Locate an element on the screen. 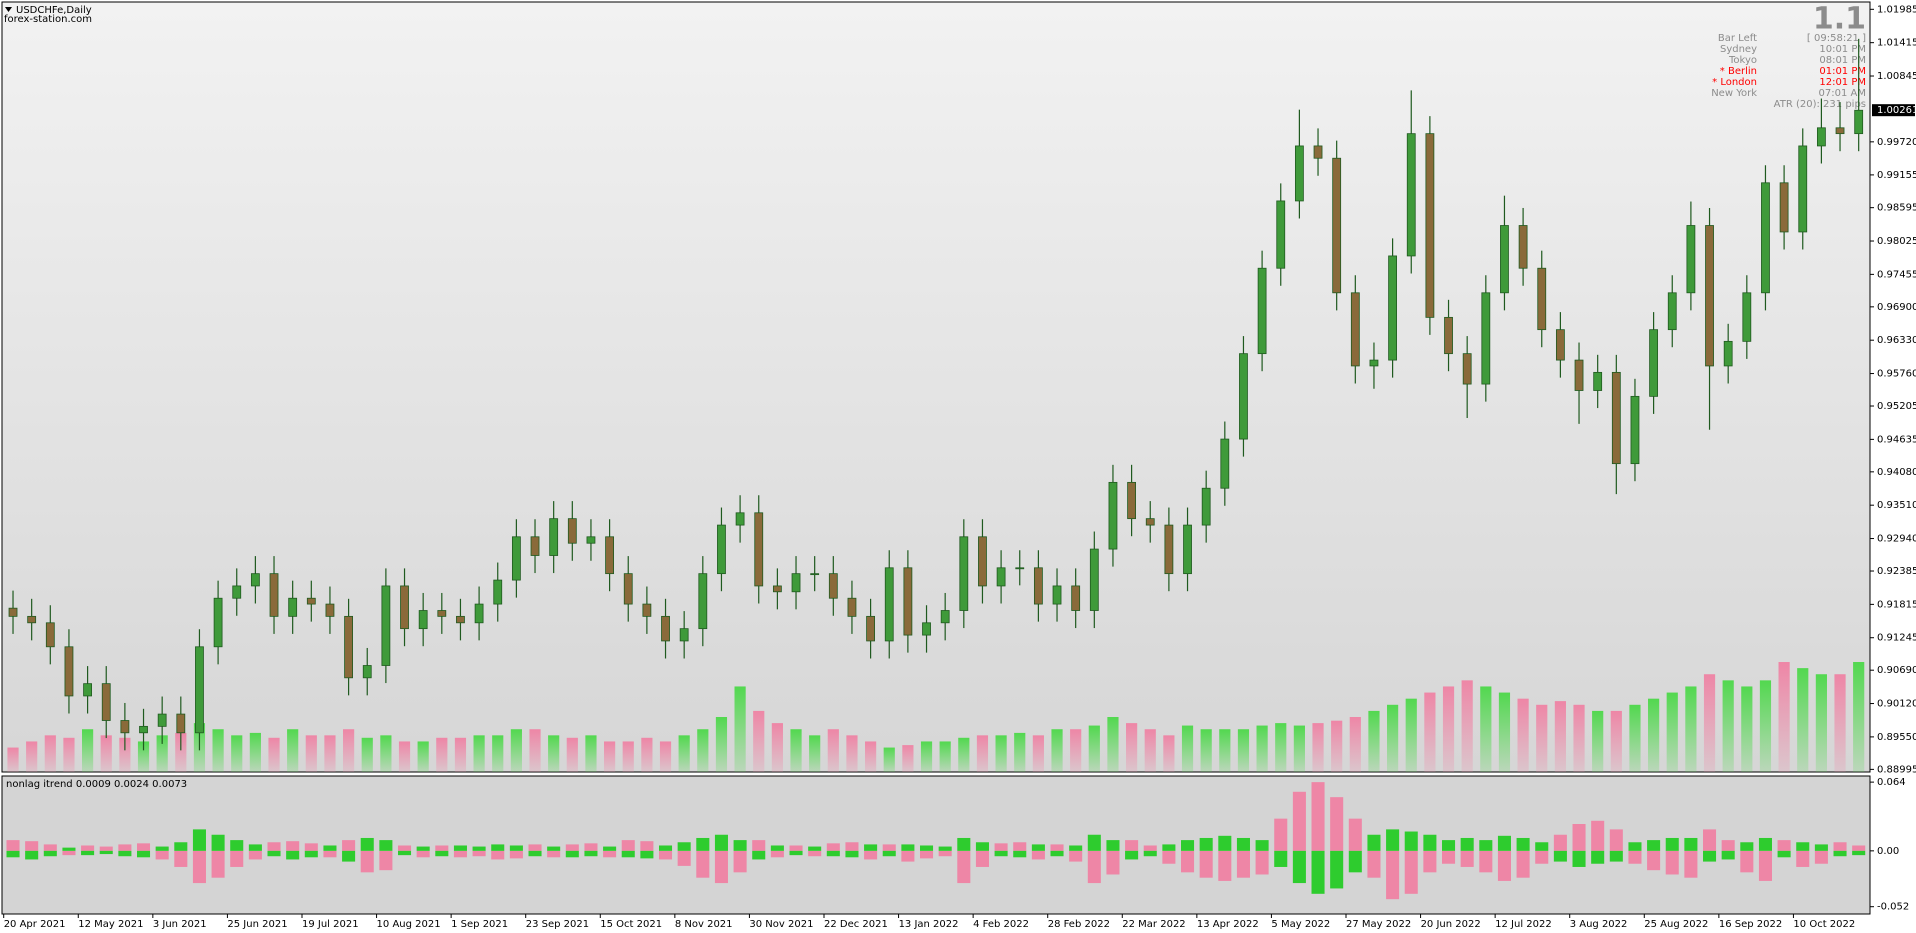  y-tick-label: 0.92940 is located at coordinates (1896, 539).